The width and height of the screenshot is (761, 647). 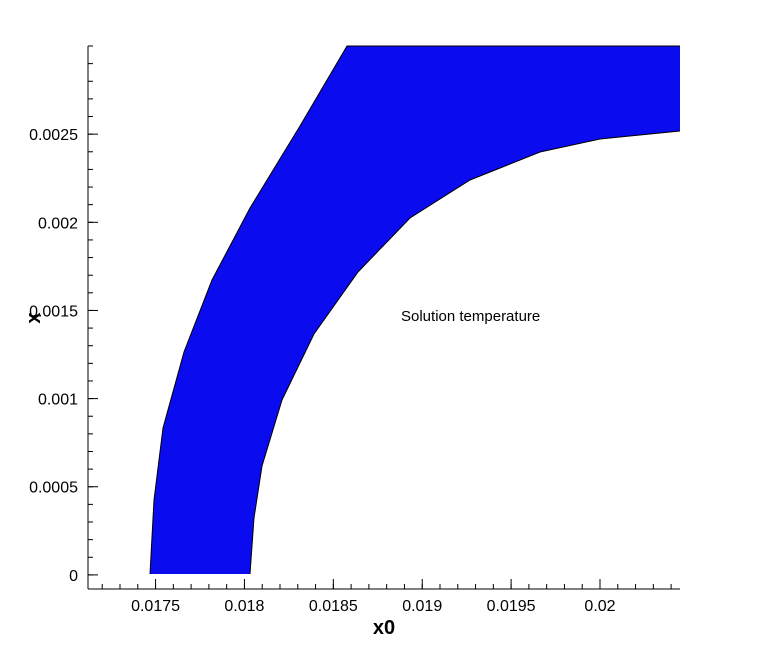 I want to click on y-axis-title: x, so click(x=34, y=317).